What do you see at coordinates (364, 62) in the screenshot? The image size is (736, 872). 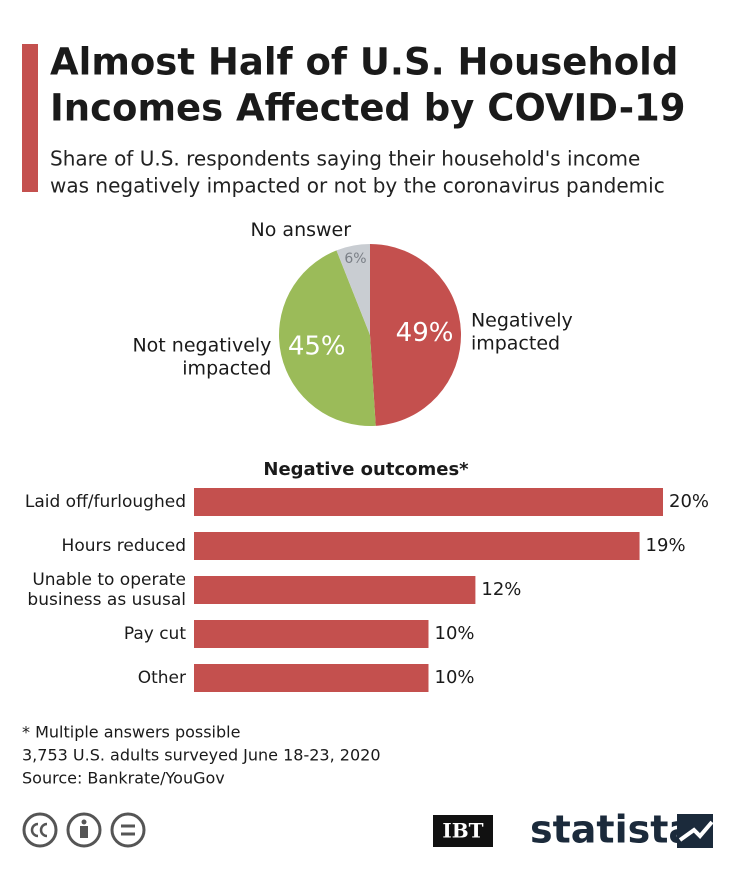 I see `title: Almost Half of U.S. Household` at bounding box center [364, 62].